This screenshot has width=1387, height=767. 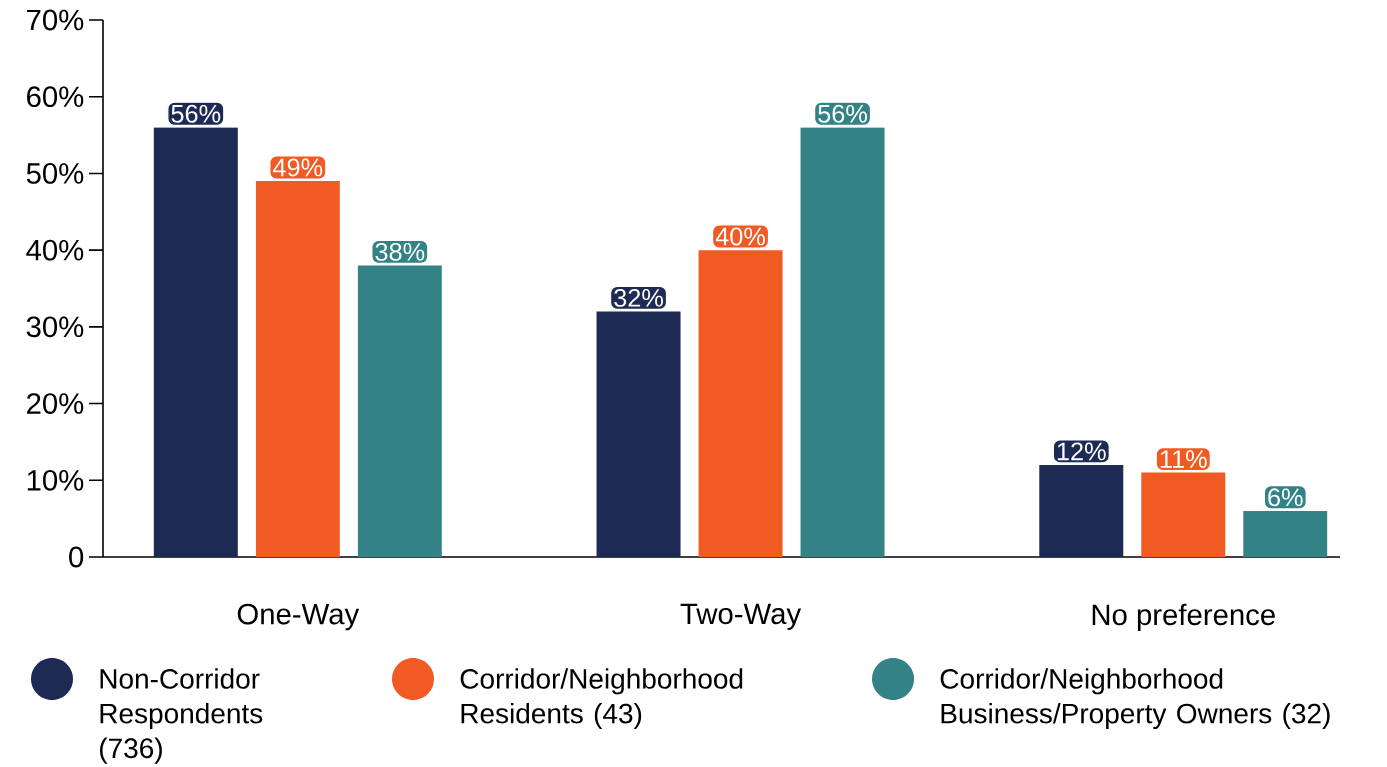 What do you see at coordinates (298, 617) in the screenshot?
I see `x-tick-label: One-Way` at bounding box center [298, 617].